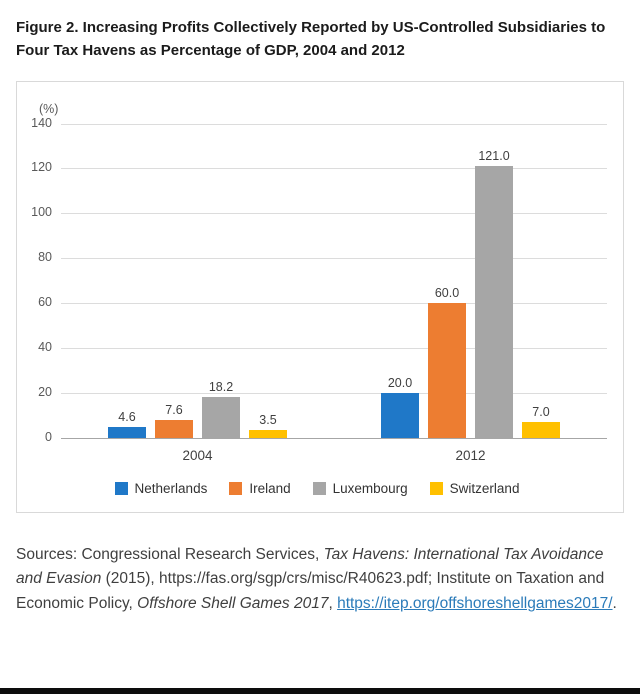 The width and height of the screenshot is (640, 694). What do you see at coordinates (470, 455) in the screenshot?
I see `x-category-label-2012: 2012` at bounding box center [470, 455].